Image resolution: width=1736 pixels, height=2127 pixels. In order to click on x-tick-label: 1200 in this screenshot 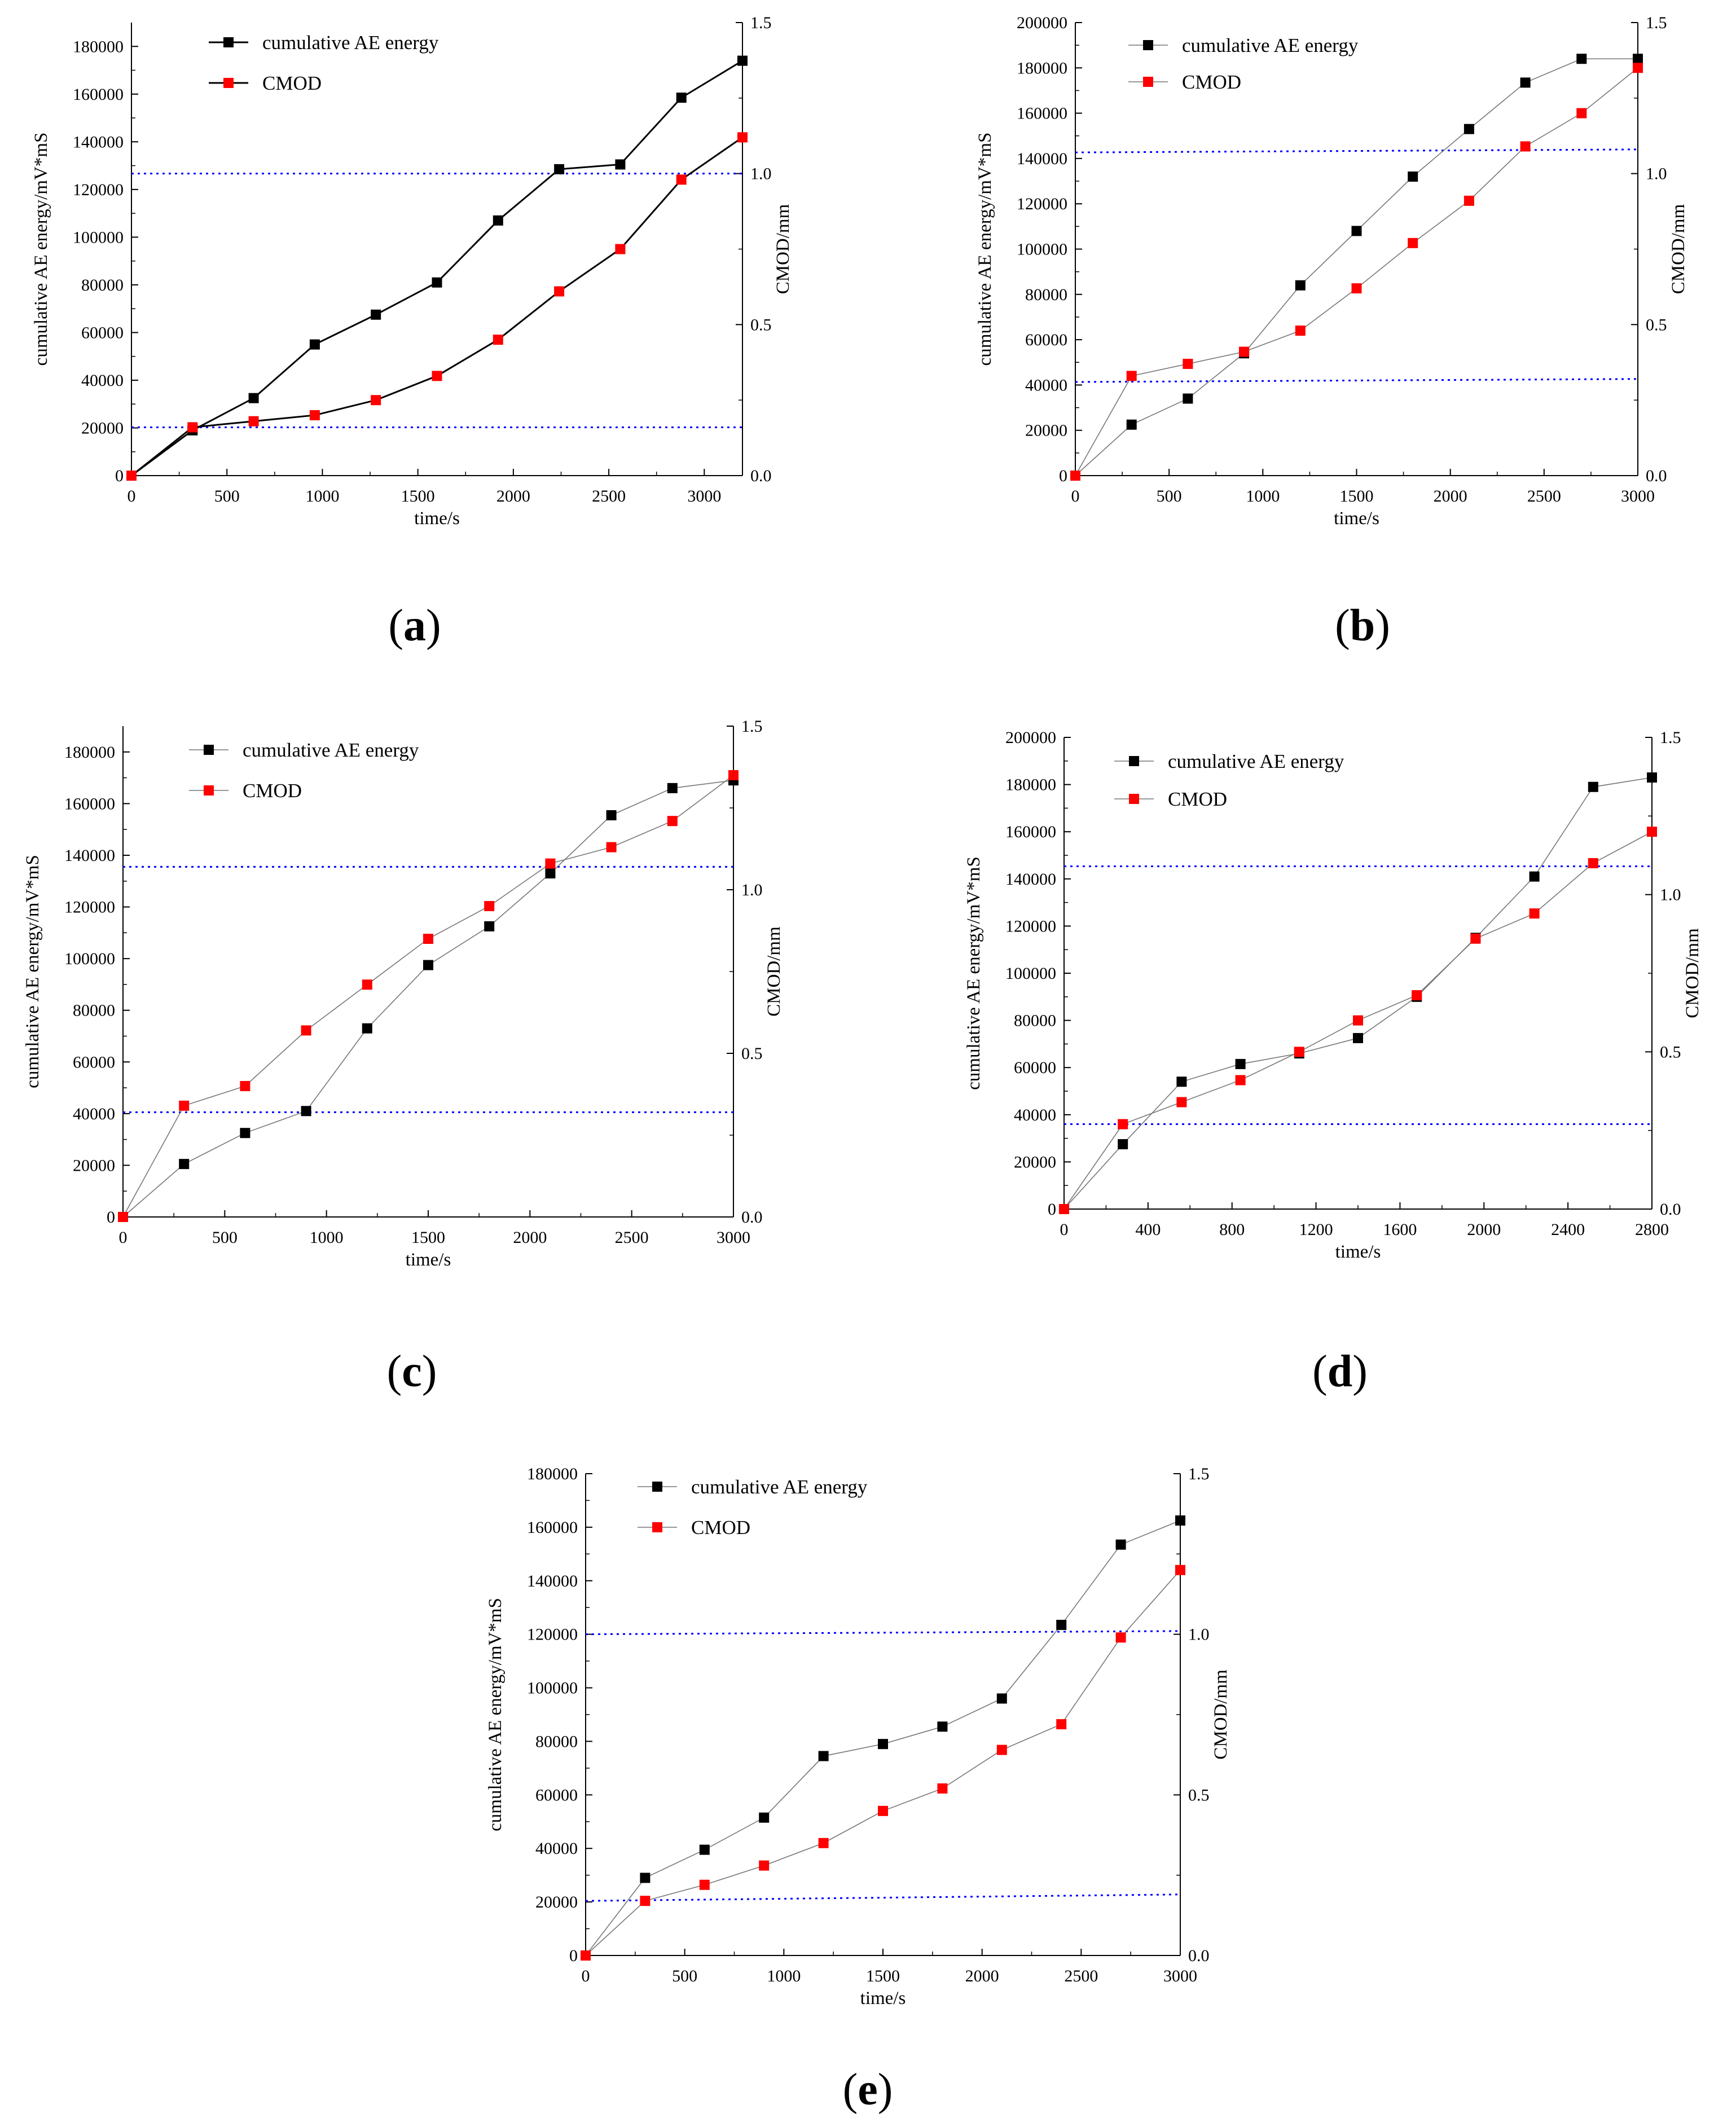, I will do `click(1316, 1229)`.